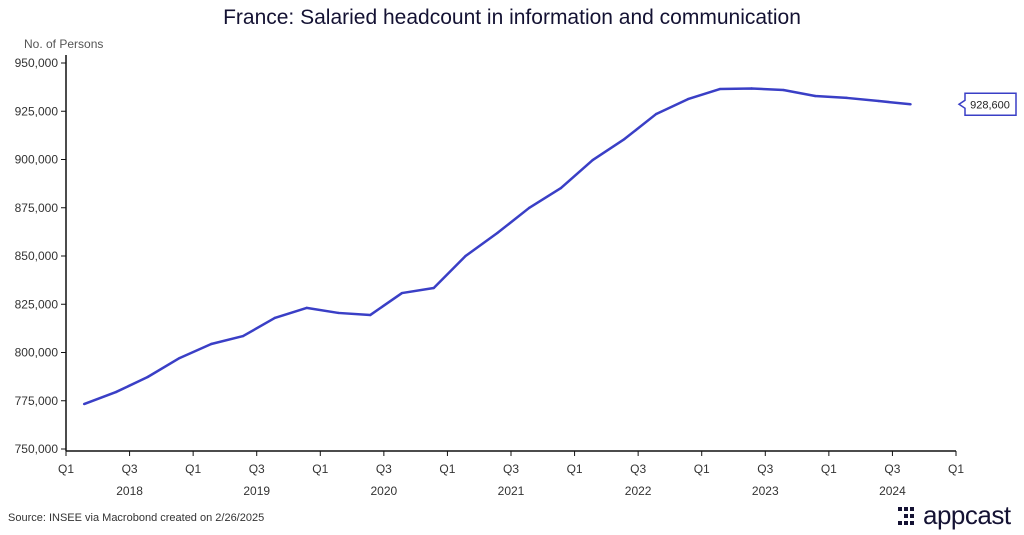  I want to click on x-year-label: 2022, so click(638, 491).